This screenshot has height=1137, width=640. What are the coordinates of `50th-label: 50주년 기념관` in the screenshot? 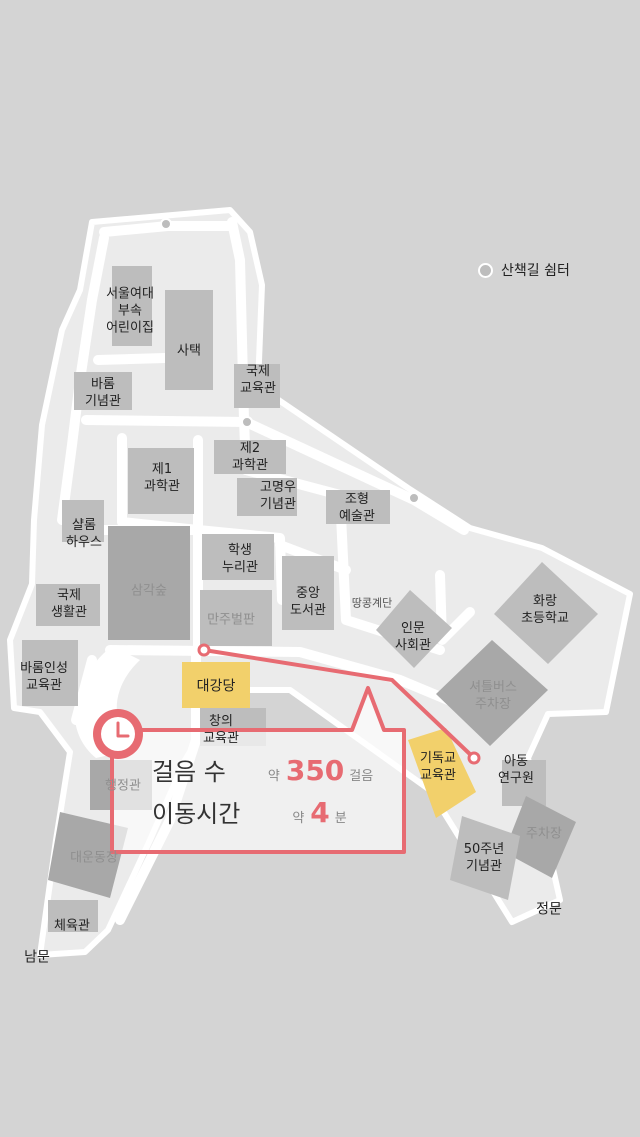 It's located at (484, 858).